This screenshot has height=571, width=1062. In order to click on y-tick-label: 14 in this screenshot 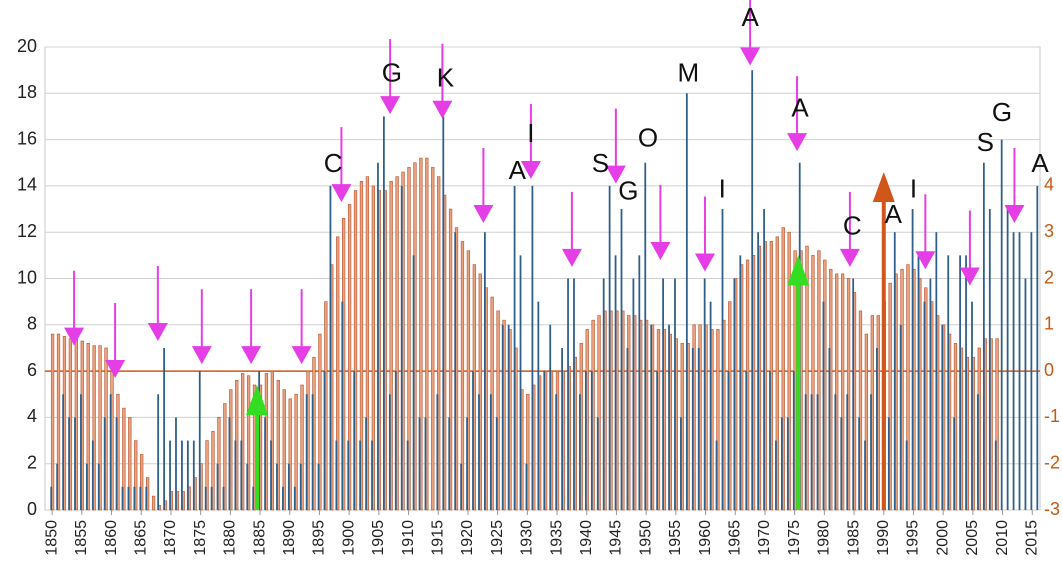, I will do `click(27, 185)`.